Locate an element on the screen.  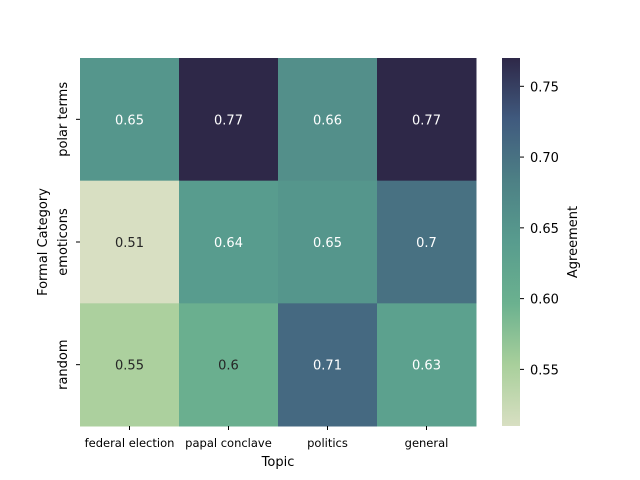
cell-value-label: 0.7 is located at coordinates (426, 243).